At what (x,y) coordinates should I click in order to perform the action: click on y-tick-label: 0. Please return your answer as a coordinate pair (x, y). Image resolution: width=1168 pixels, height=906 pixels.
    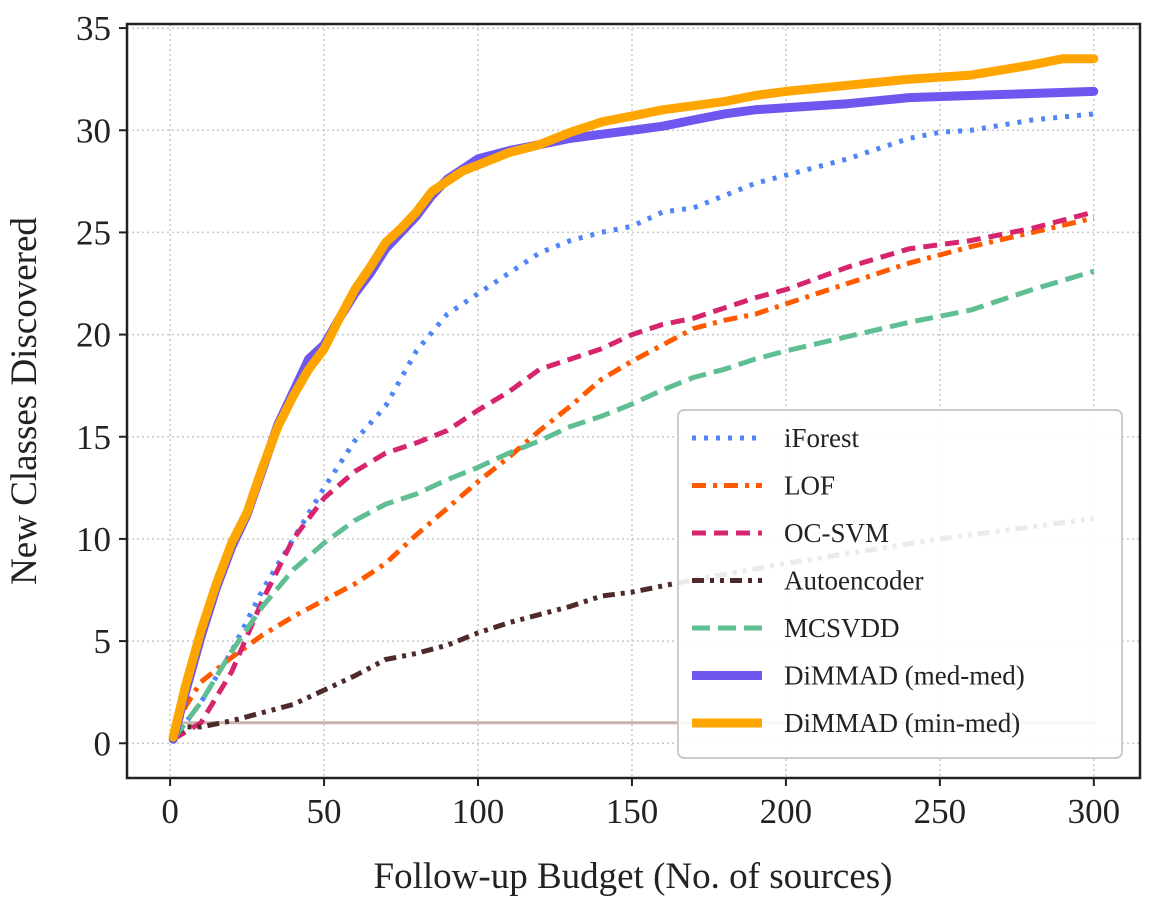
    Looking at the image, I should click on (103, 743).